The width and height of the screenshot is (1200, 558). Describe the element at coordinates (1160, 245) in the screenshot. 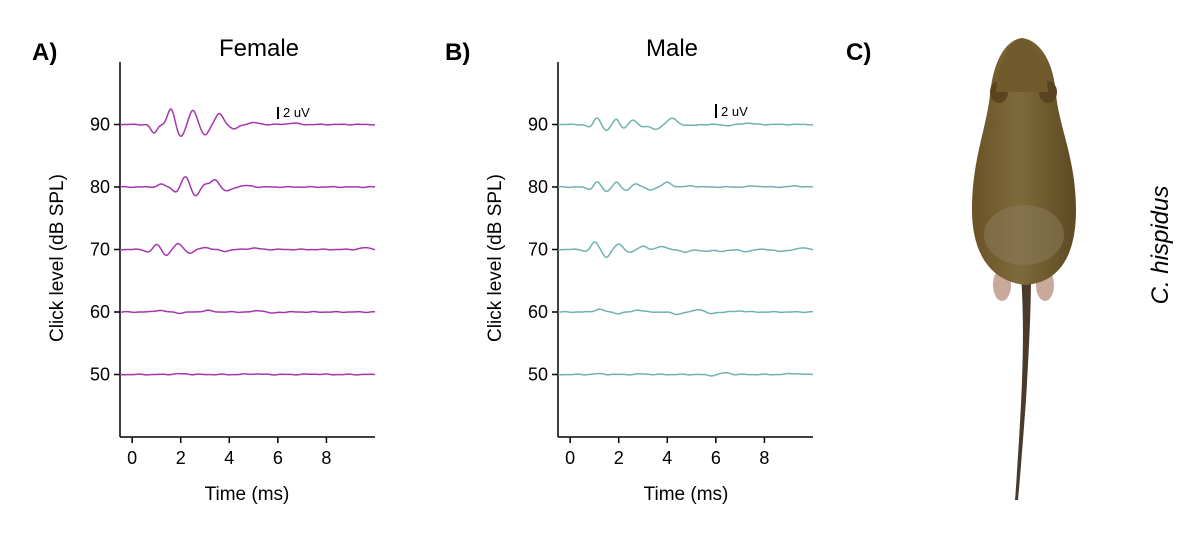

I see `species-label: C. hispidus` at that location.